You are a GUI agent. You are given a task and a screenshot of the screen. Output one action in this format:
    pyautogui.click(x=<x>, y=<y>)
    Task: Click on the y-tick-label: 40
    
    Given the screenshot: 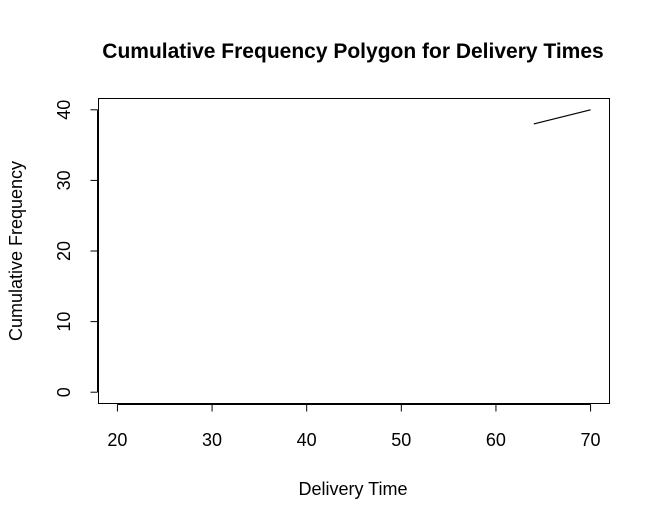 What is the action you would take?
    pyautogui.click(x=64, y=110)
    